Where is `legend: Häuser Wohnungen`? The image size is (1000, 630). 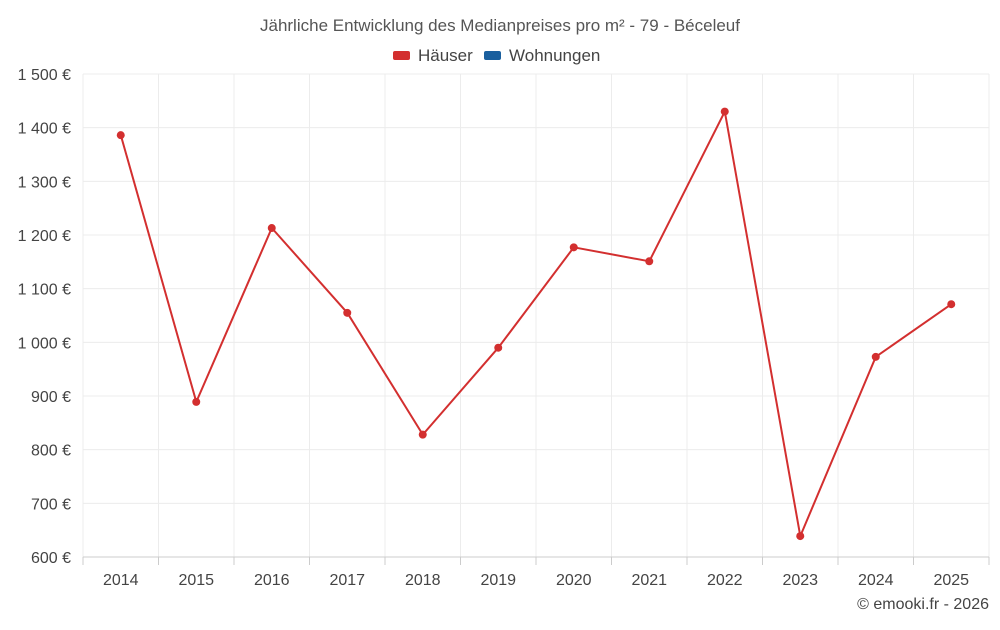
legend: Häuser Wohnungen is located at coordinates (496, 55).